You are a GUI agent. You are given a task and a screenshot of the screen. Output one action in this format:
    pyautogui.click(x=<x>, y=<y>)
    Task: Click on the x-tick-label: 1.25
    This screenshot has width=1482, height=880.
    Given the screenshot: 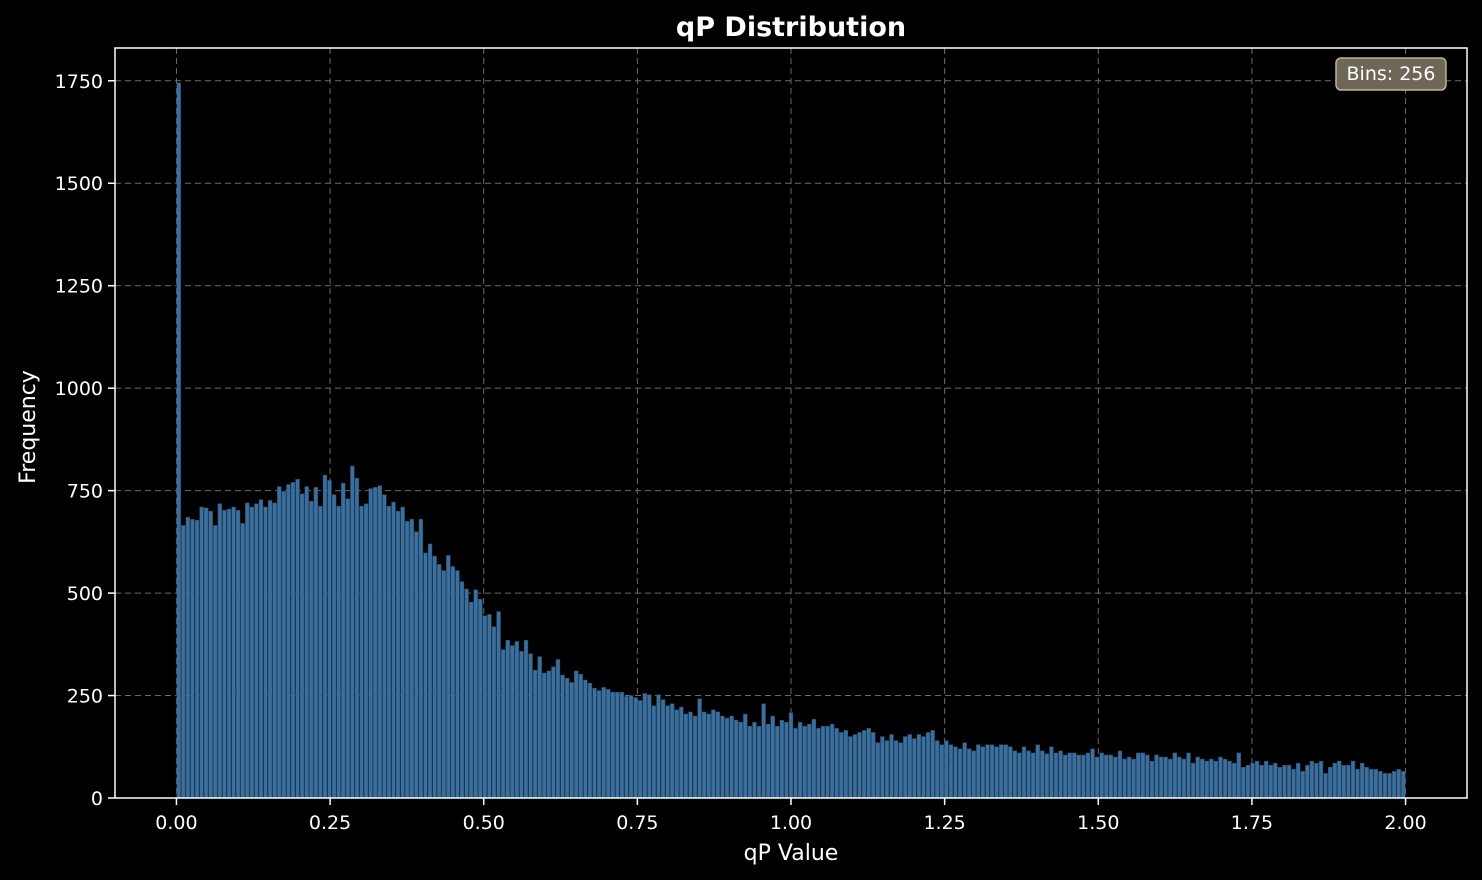 What is the action you would take?
    pyautogui.click(x=944, y=823)
    